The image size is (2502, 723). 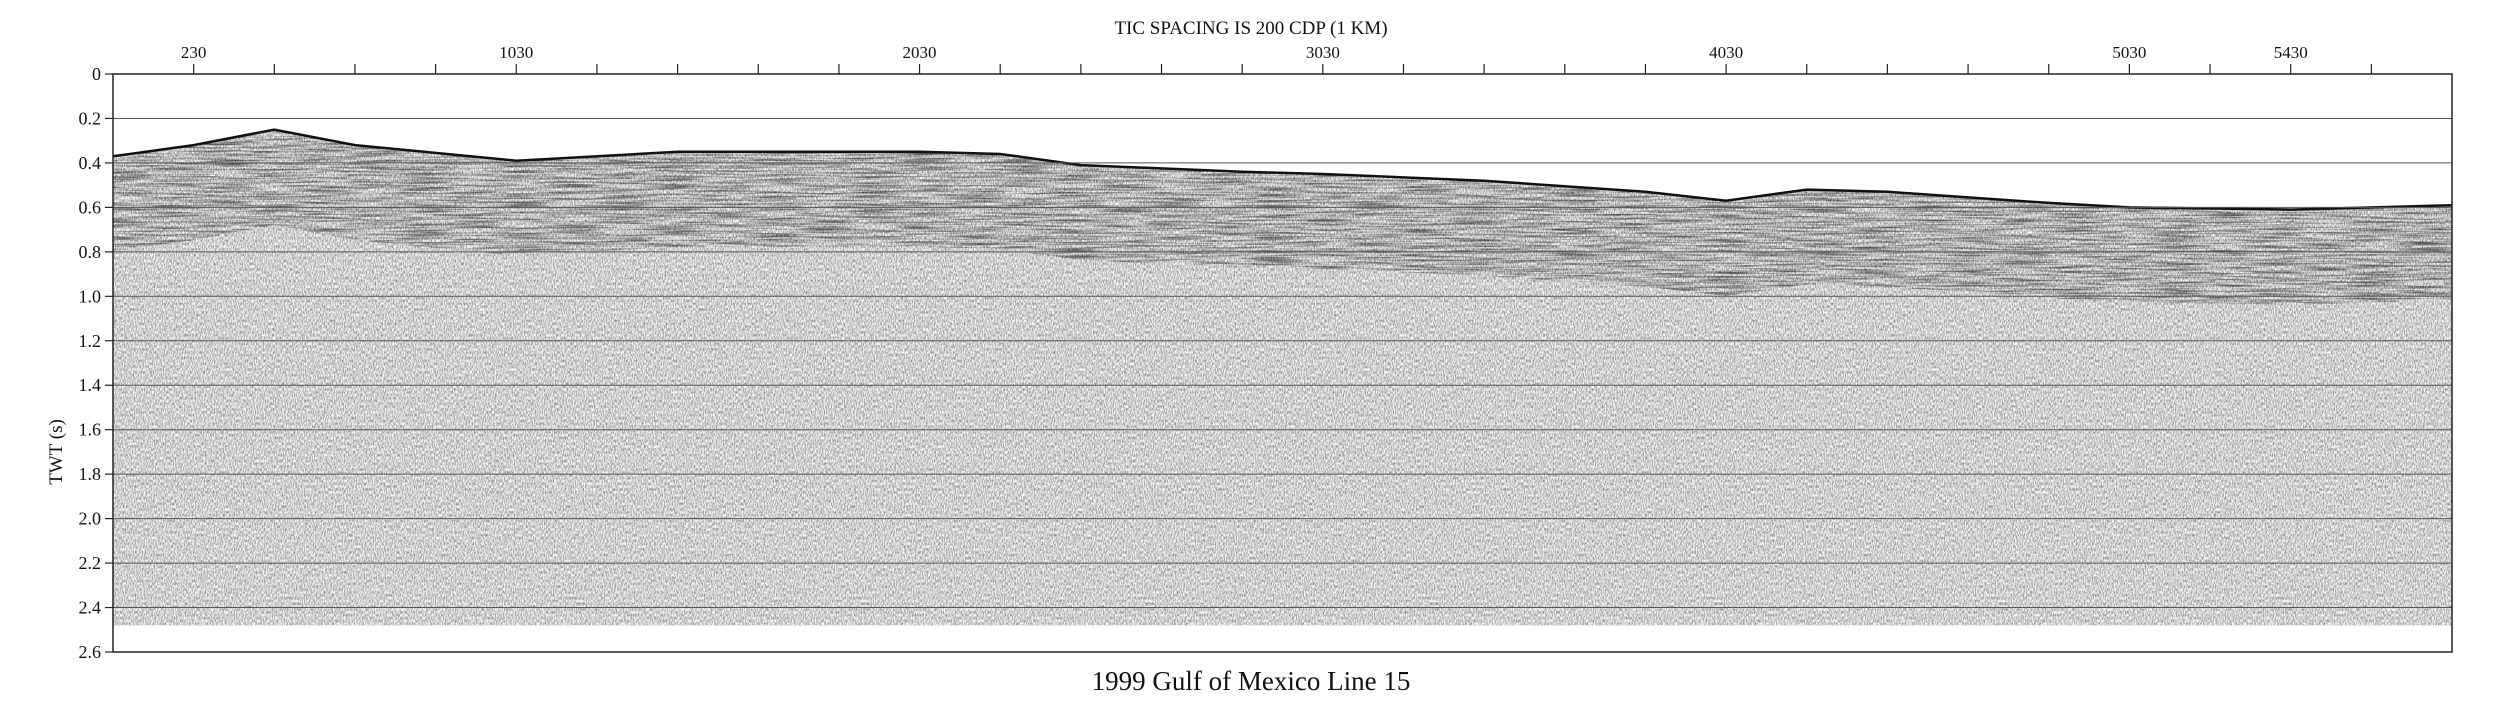 I want to click on x-tick-label: 3030, so click(x=1323, y=52).